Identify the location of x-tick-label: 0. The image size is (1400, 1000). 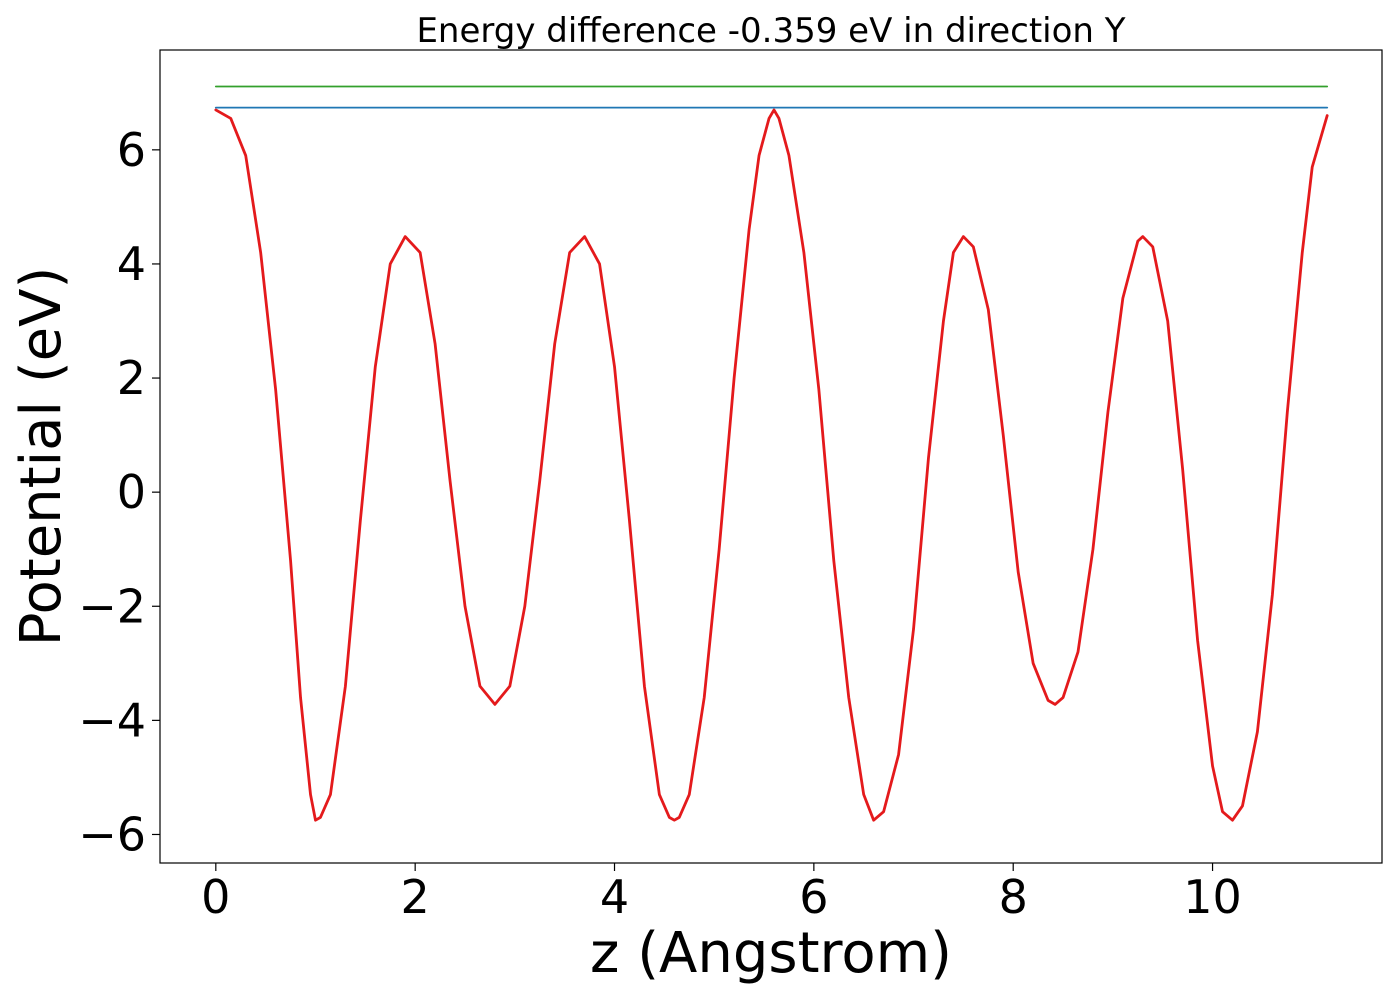
(215, 897).